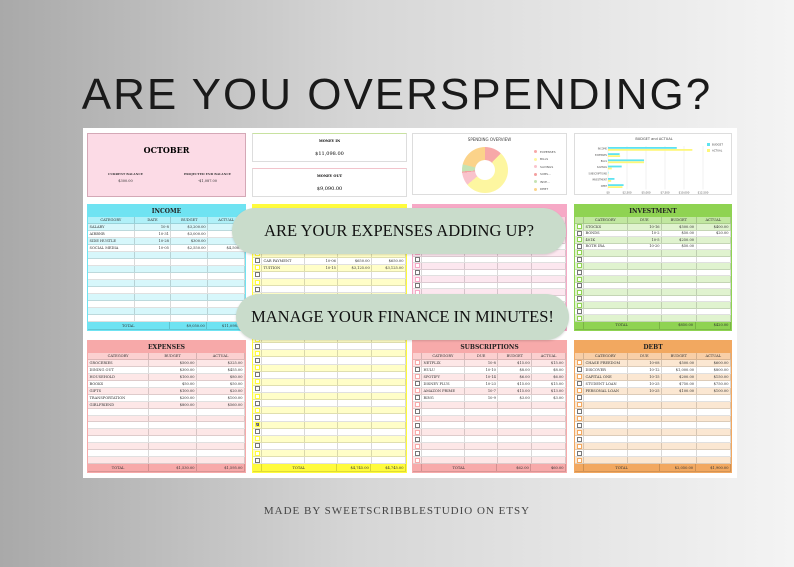 This screenshot has width=794, height=567. Describe the element at coordinates (606, 246) in the screenshot. I see `table-cell: ROTH IRA` at that location.